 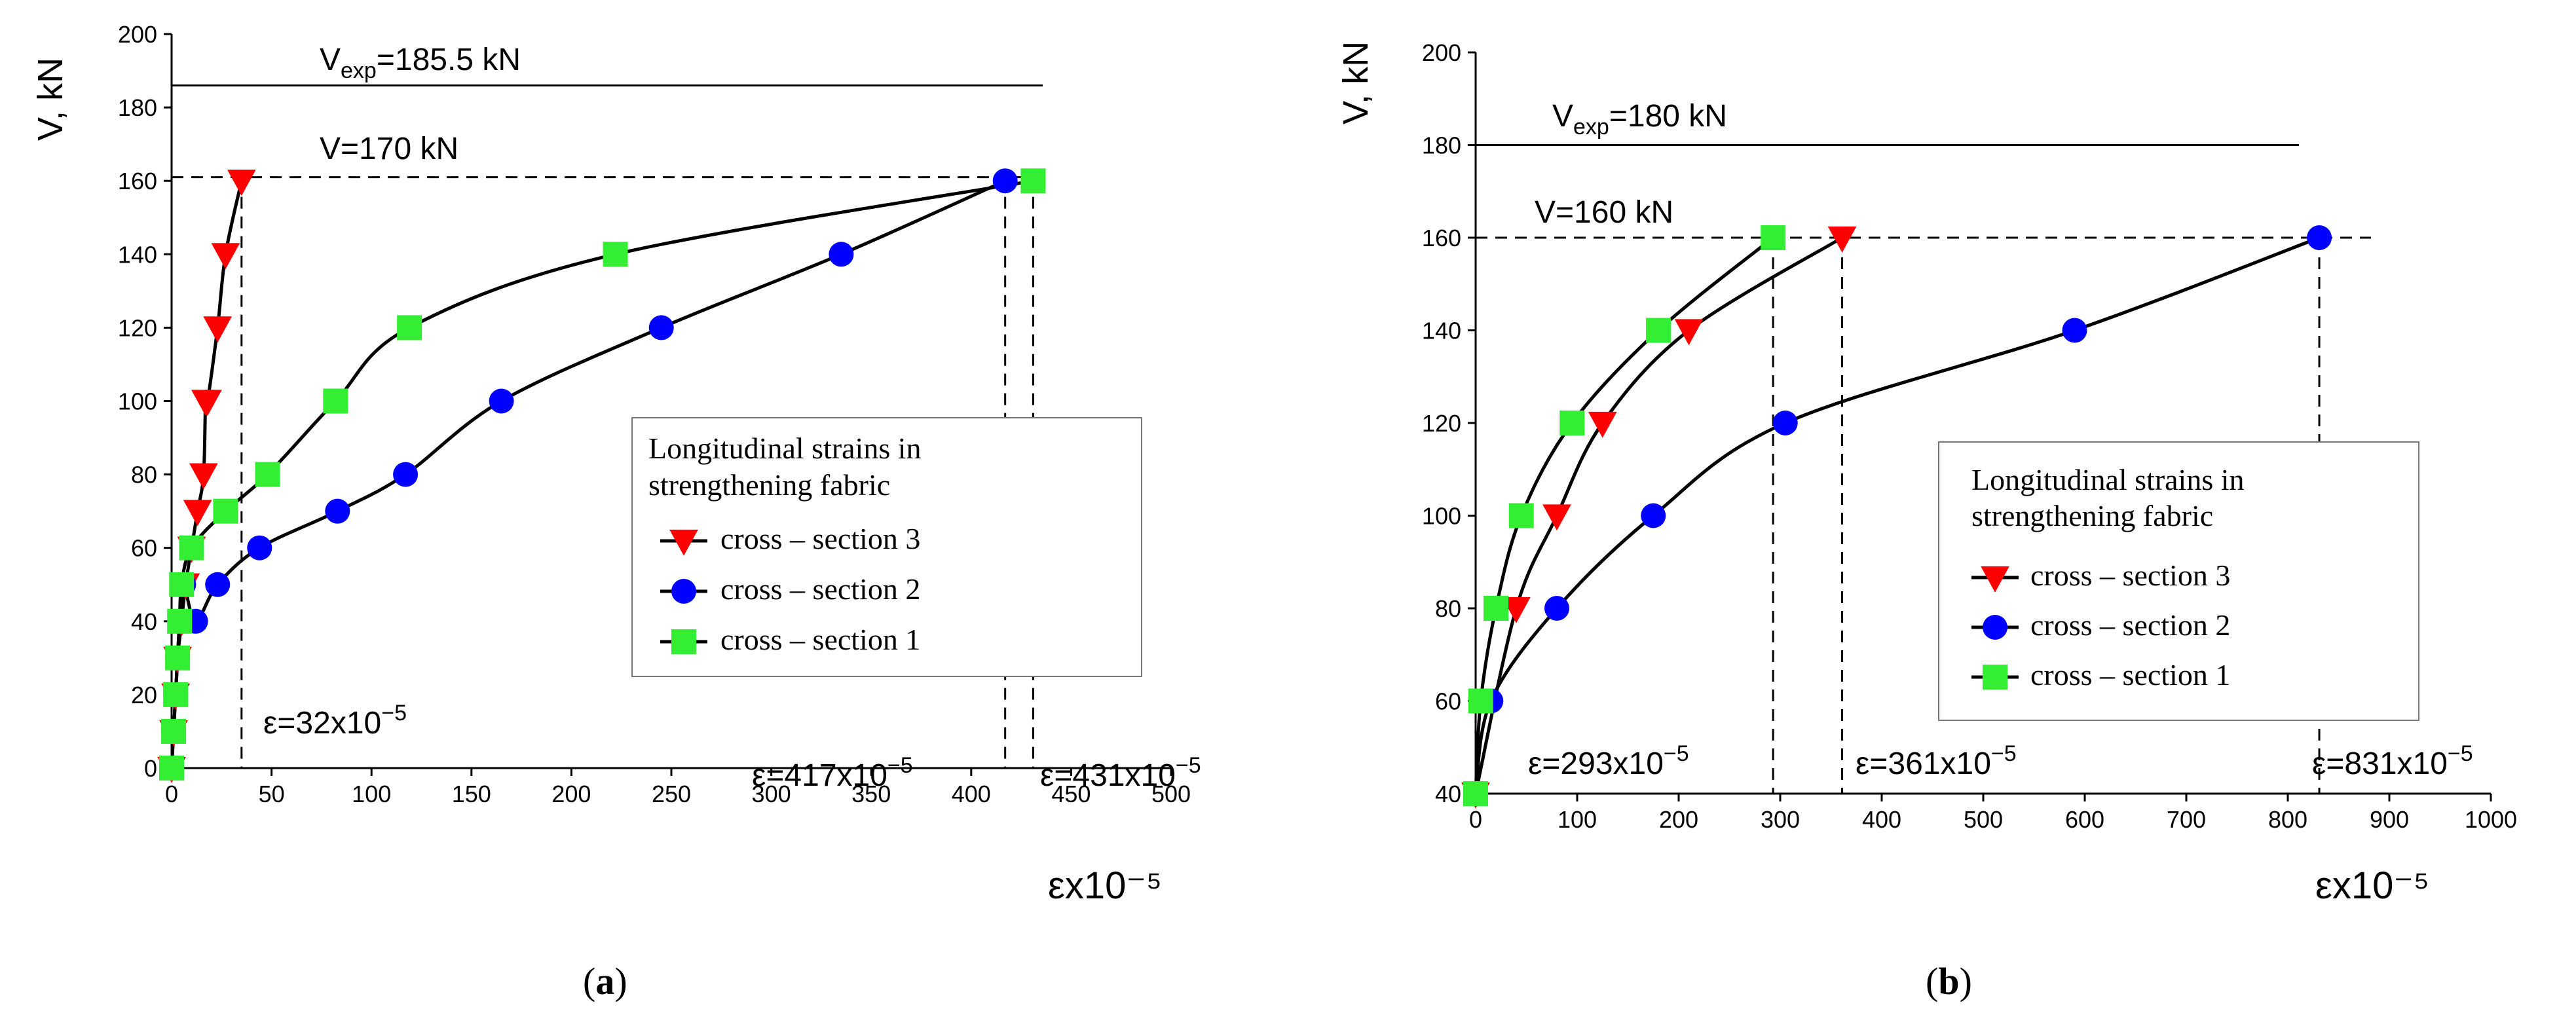 What do you see at coordinates (1171, 794) in the screenshot?
I see `panel-a-xtick-label-10: 500` at bounding box center [1171, 794].